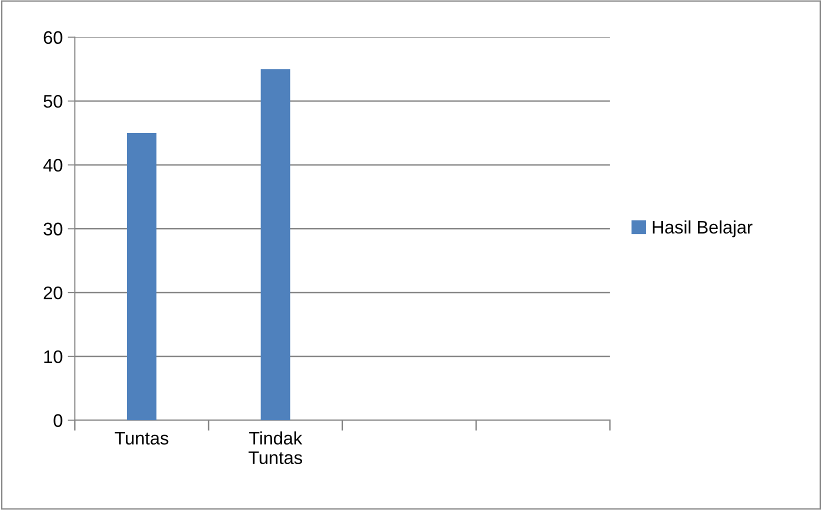 This screenshot has height=510, width=822. I want to click on y-tick-label: 40, so click(52, 165).